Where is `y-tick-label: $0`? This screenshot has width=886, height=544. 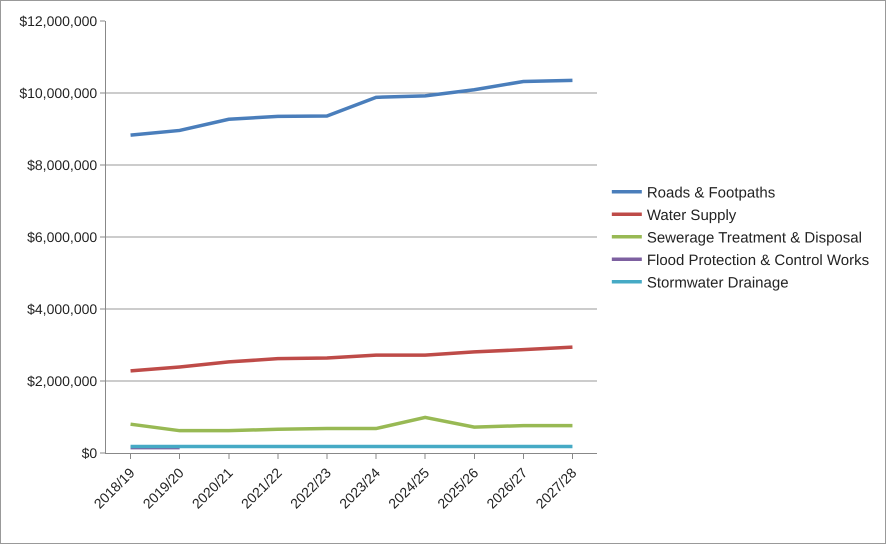 y-tick-label: $0 is located at coordinates (90, 452).